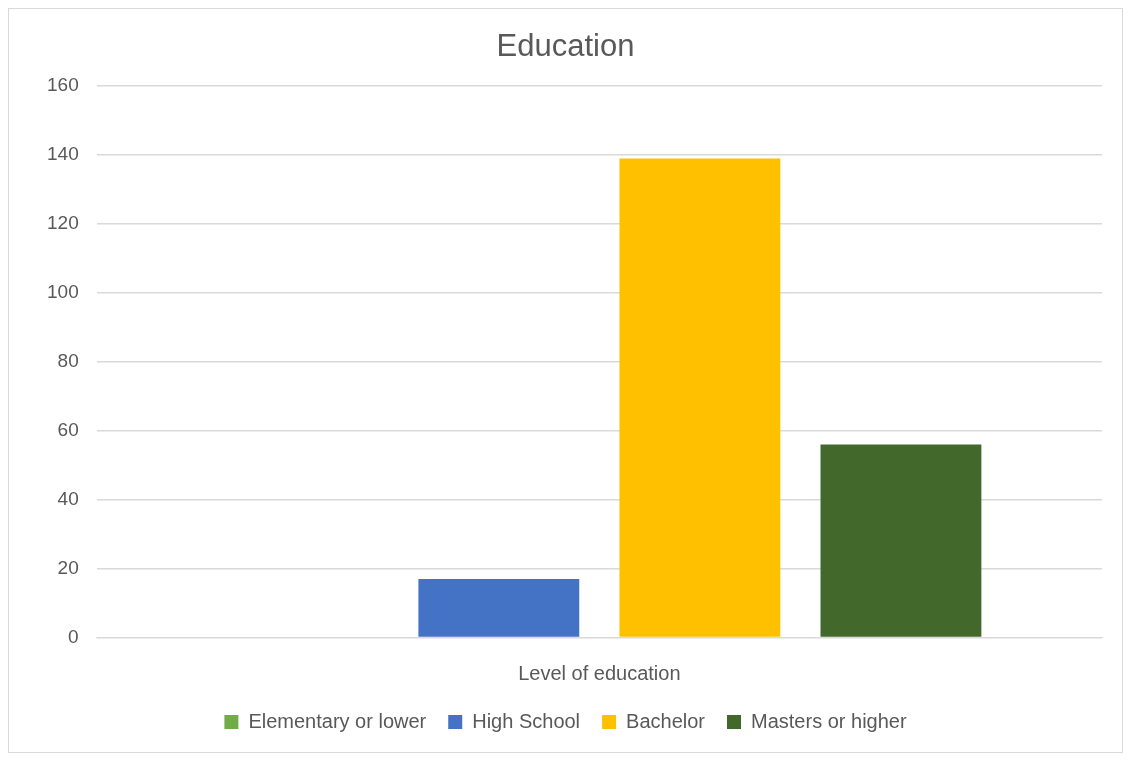 This screenshot has width=1131, height=761. I want to click on y-tick-label: 80, so click(68, 361).